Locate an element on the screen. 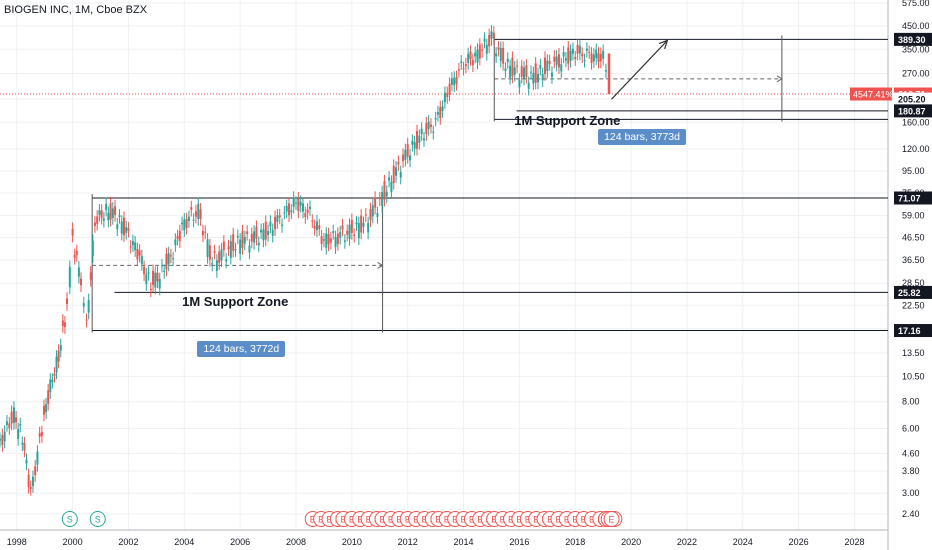 The width and height of the screenshot is (932, 550). x-tick-label: 2028 is located at coordinates (854, 542).